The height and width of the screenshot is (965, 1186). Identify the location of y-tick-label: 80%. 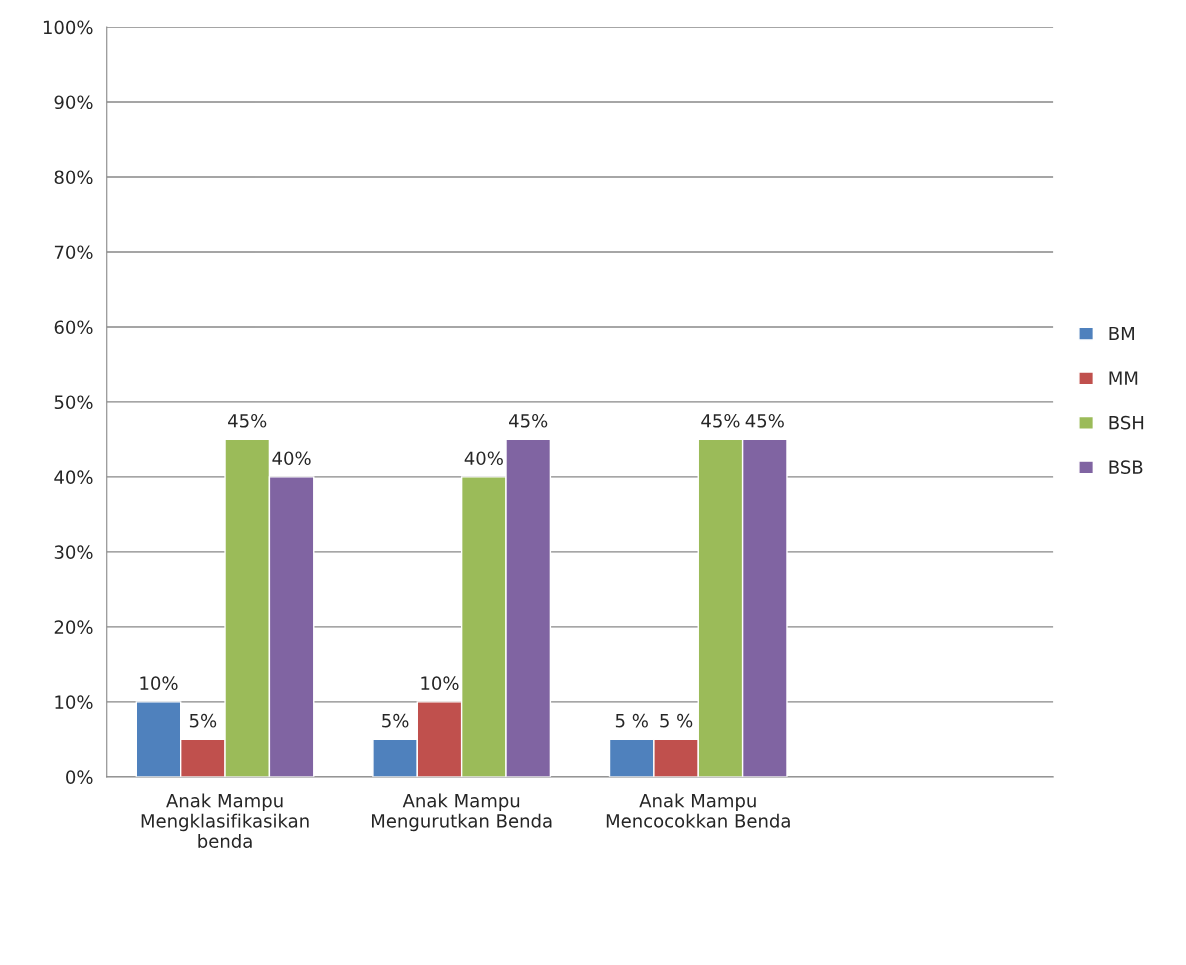
(73, 177).